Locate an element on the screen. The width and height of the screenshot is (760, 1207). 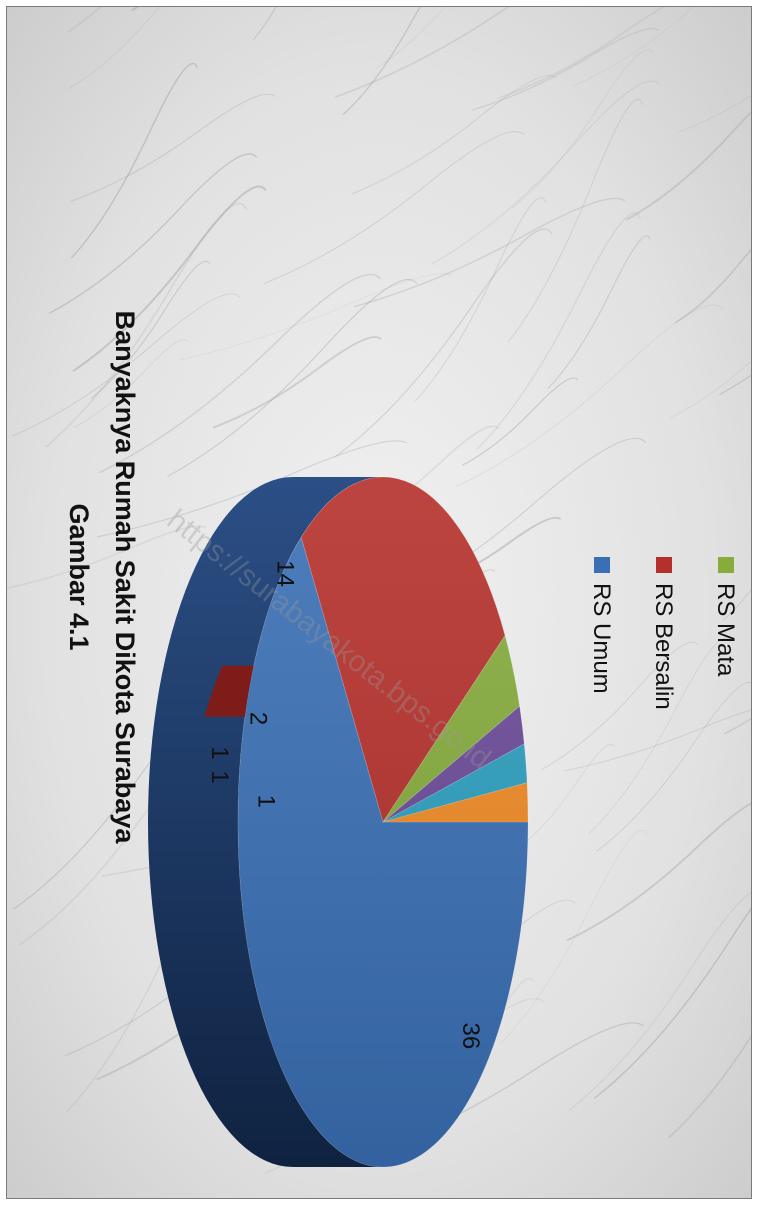
data-label-rs-umum: 36 is located at coordinates (470, 1036).